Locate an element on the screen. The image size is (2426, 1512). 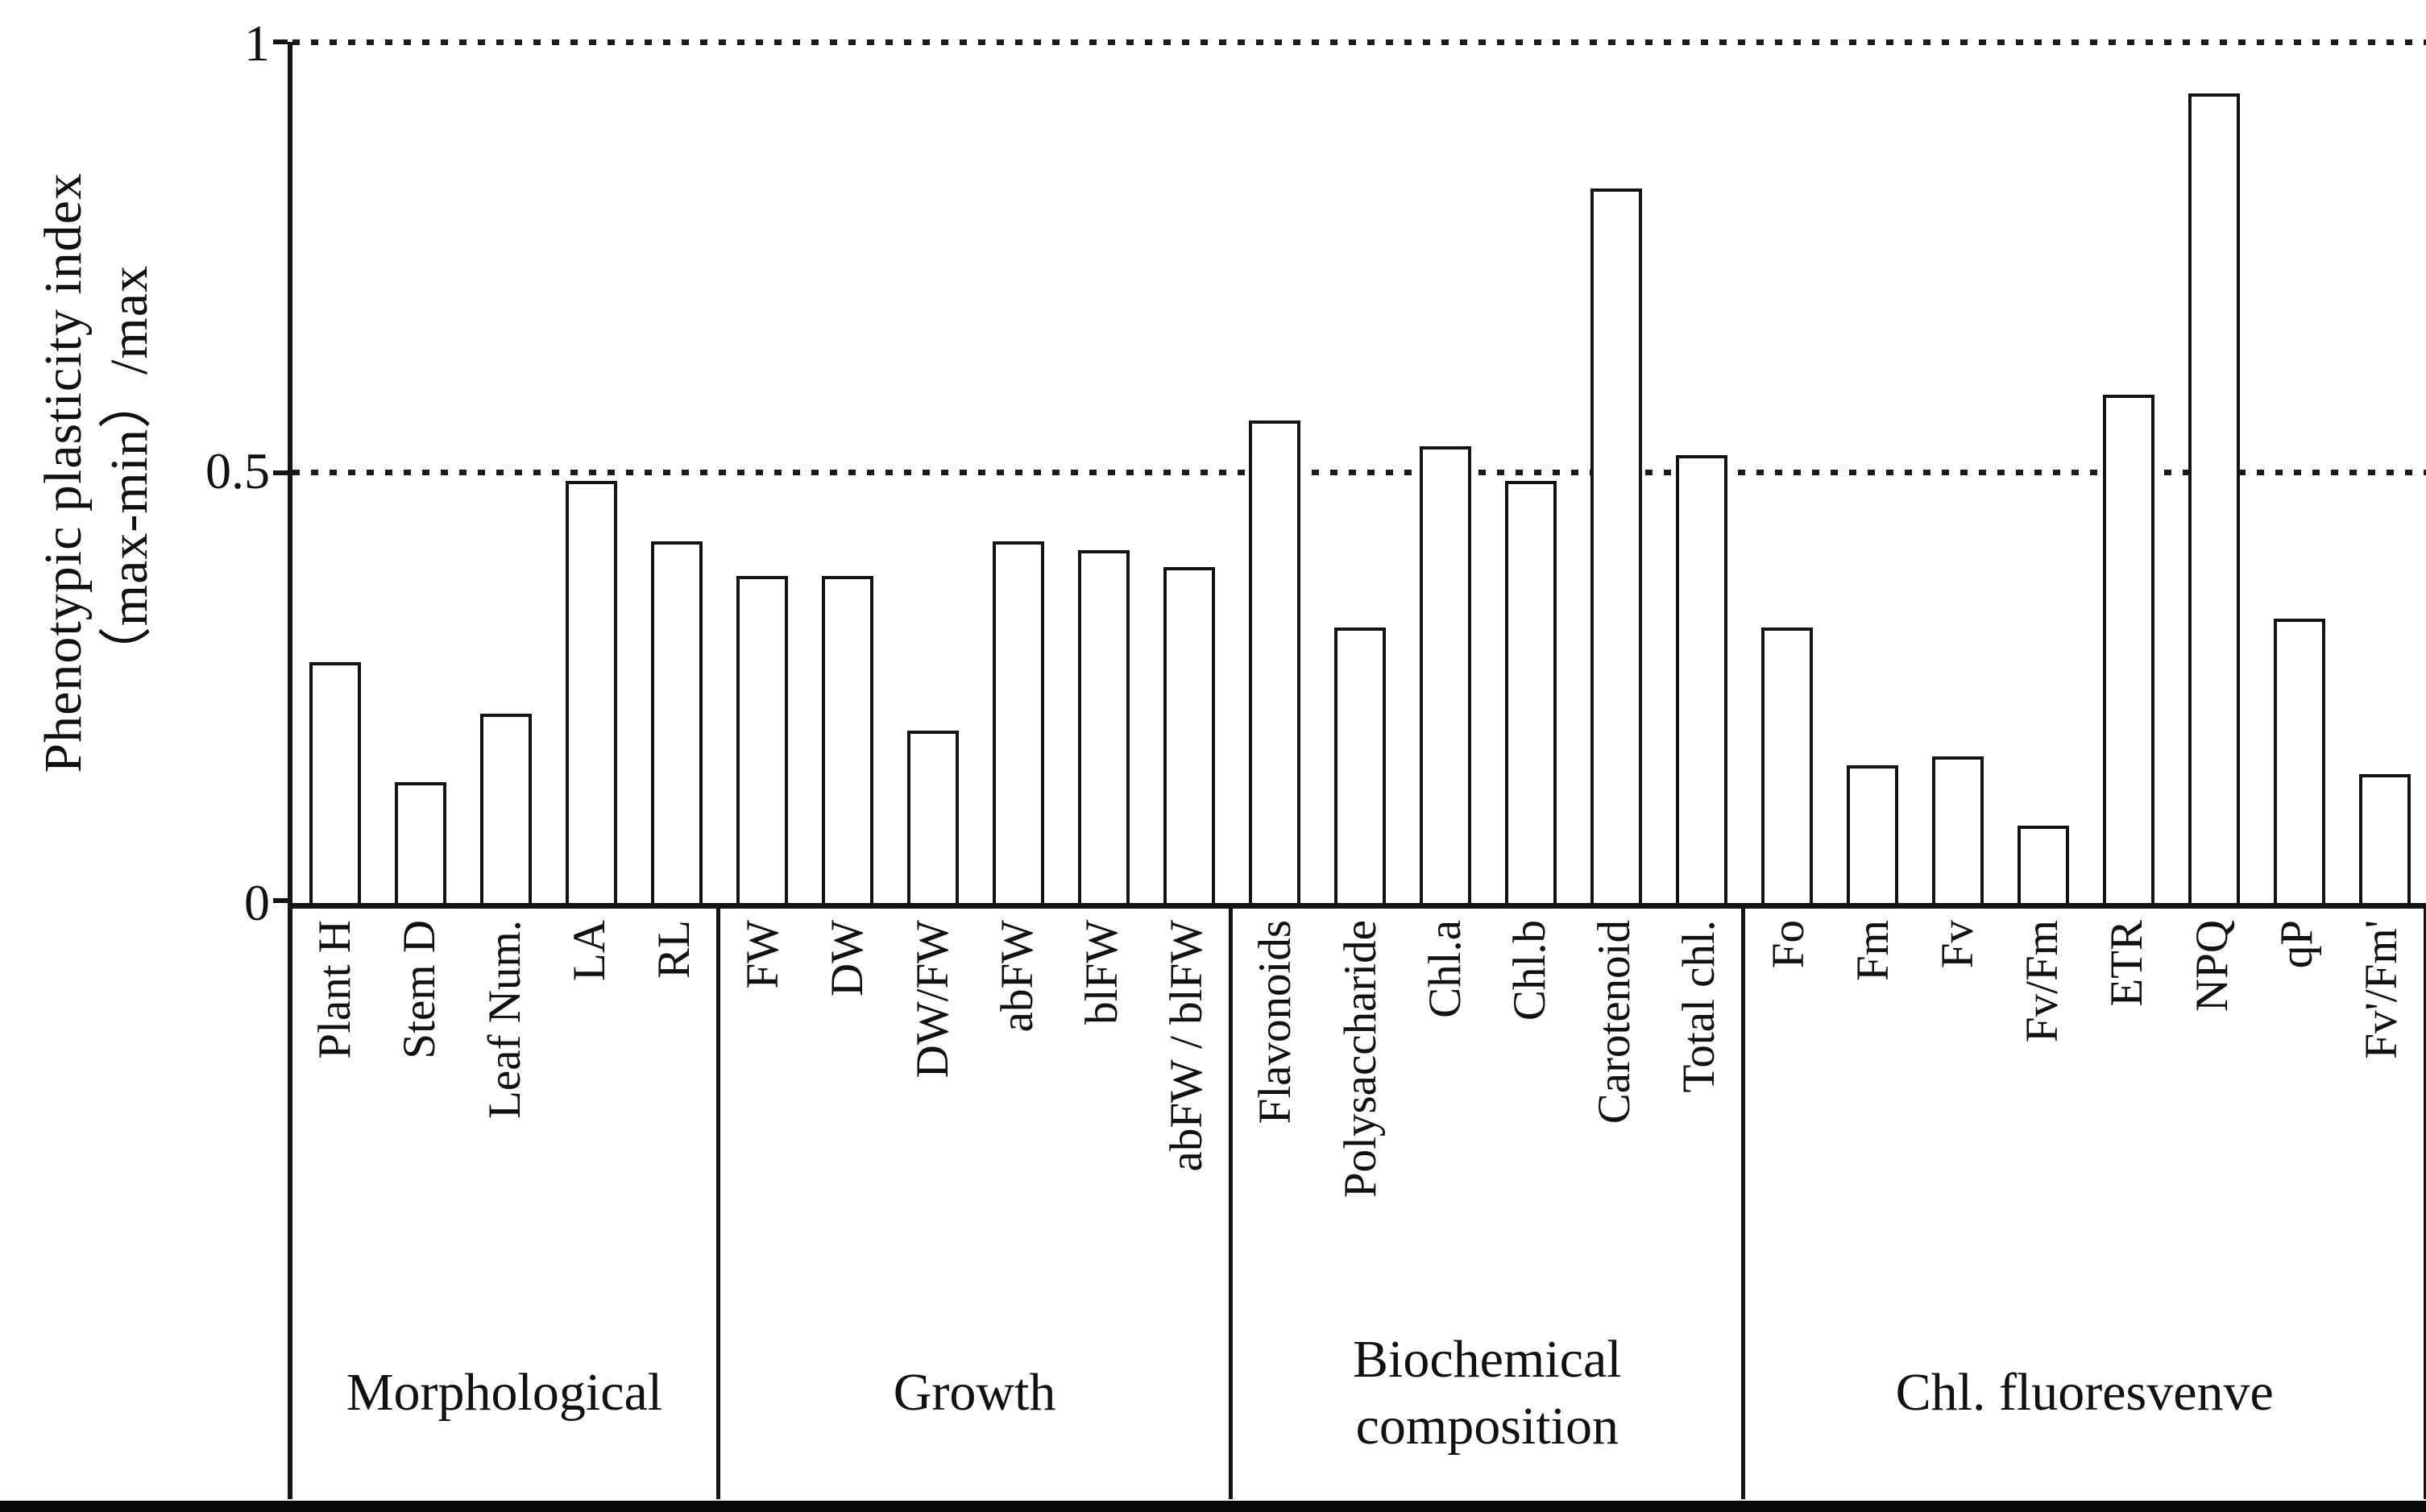
tick-label-cell-polysaccharide: Polysaccharide is located at coordinates (1359, 1098).